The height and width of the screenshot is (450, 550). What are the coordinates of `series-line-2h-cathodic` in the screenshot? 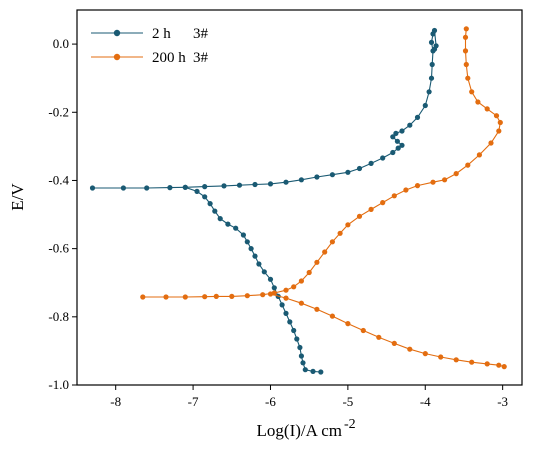 It's located at (253, 279).